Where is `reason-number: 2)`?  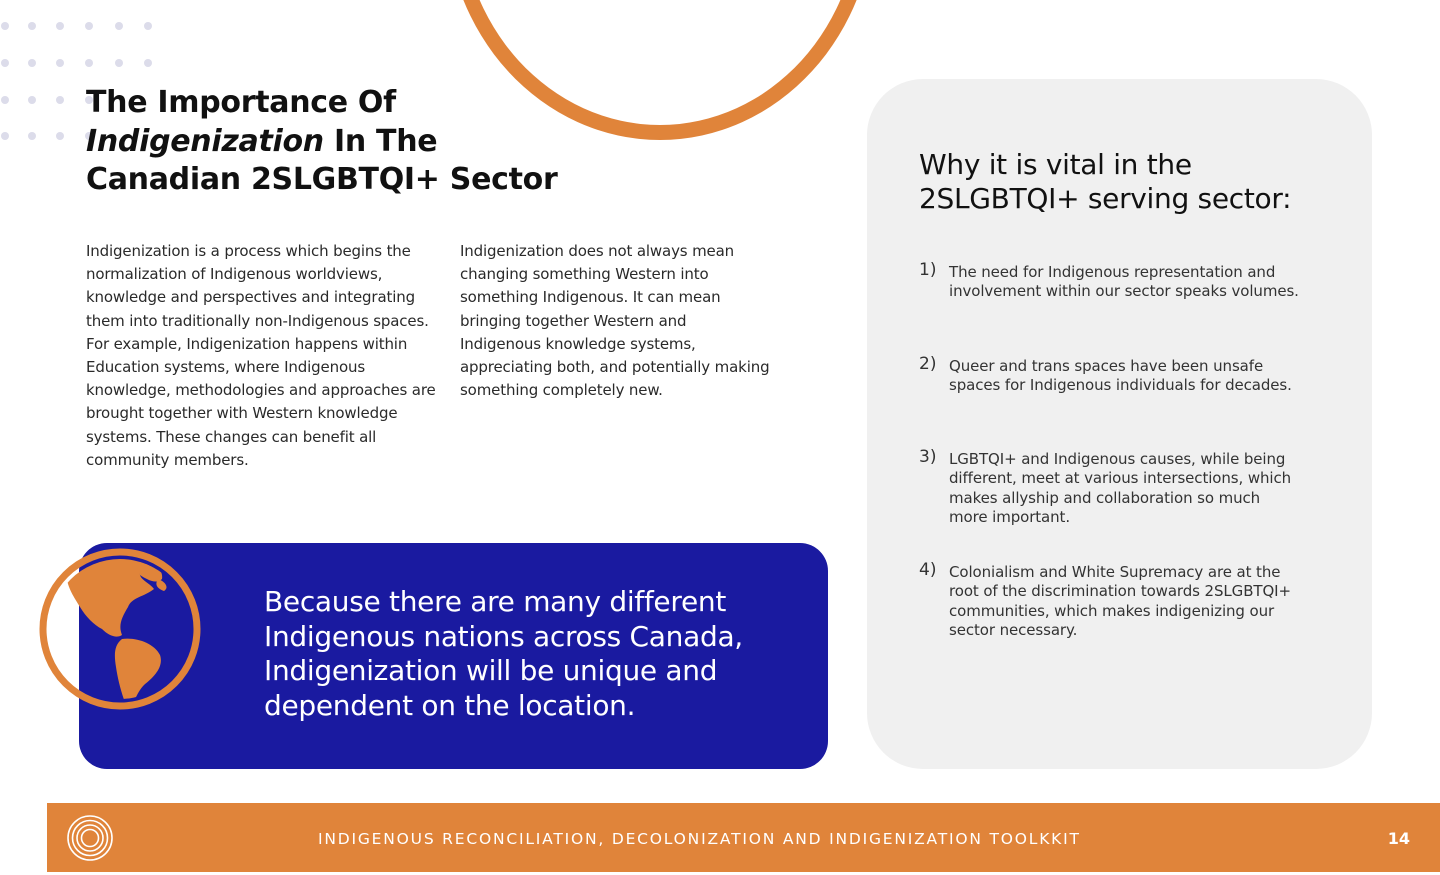 reason-number: 2) is located at coordinates (928, 364).